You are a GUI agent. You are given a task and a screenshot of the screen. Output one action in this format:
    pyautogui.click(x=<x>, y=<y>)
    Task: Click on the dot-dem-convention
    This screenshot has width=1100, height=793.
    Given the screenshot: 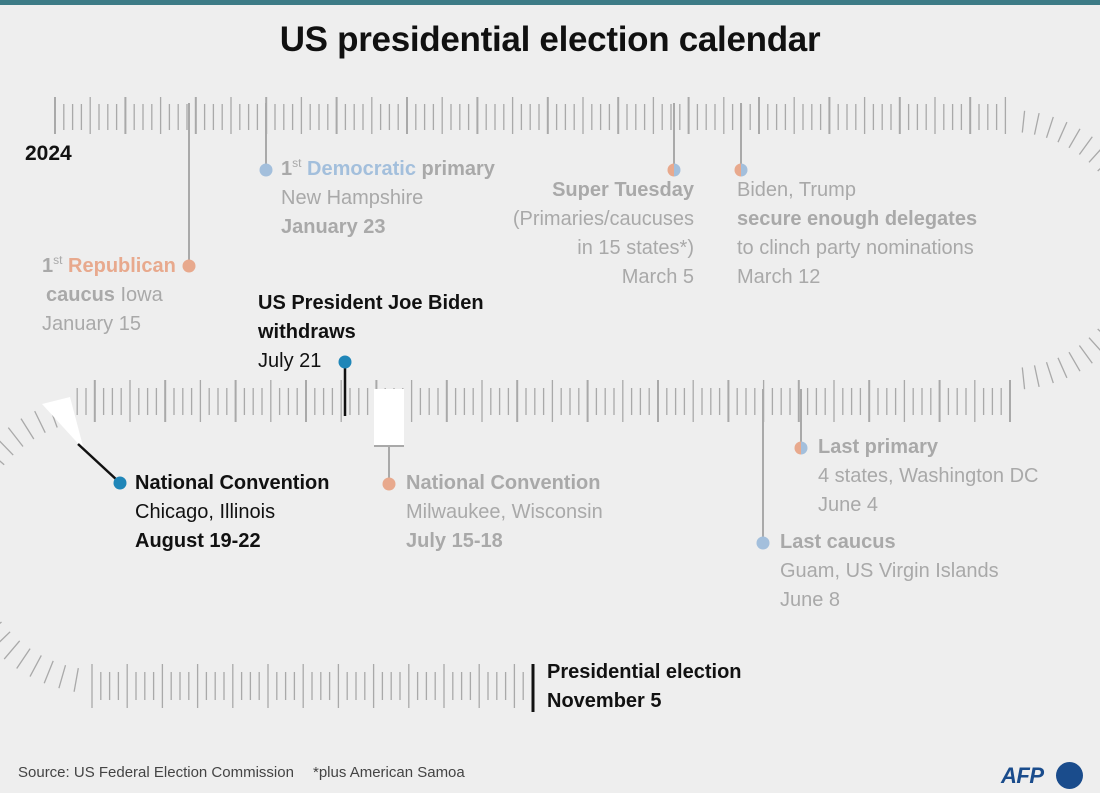 What is the action you would take?
    pyautogui.click(x=120, y=483)
    